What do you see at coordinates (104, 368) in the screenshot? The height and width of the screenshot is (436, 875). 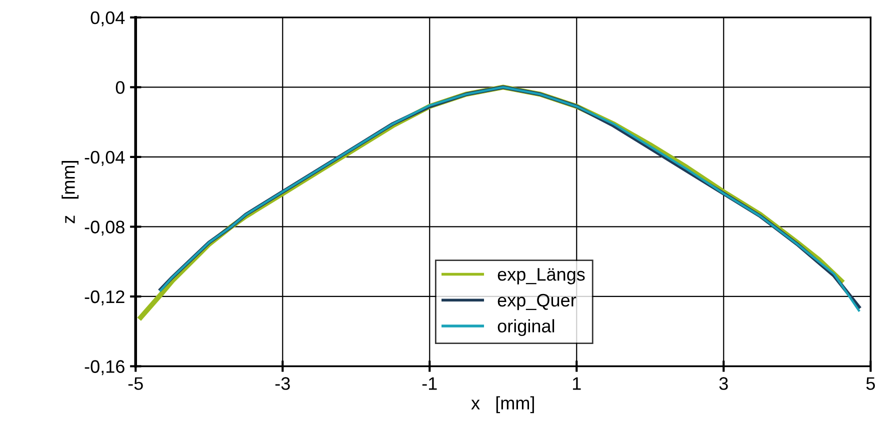 I see `y-tick-label: -0,16` at bounding box center [104, 368].